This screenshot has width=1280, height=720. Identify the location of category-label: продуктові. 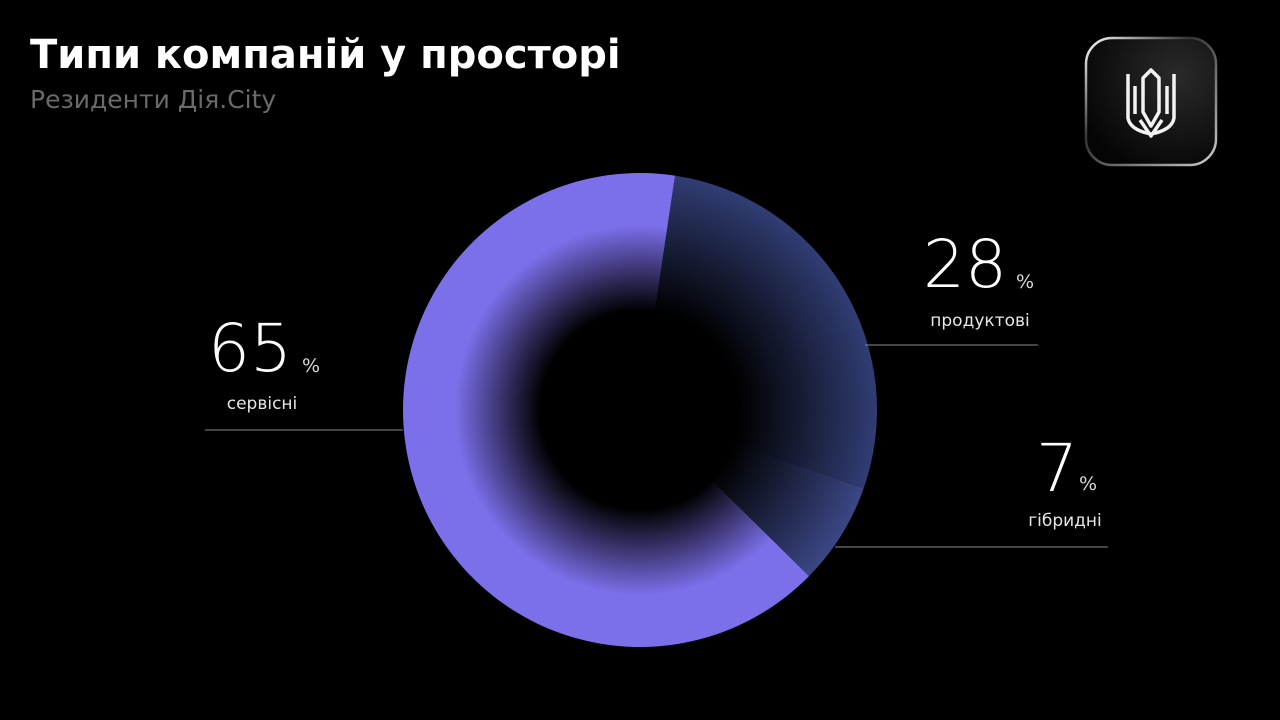
(979, 321).